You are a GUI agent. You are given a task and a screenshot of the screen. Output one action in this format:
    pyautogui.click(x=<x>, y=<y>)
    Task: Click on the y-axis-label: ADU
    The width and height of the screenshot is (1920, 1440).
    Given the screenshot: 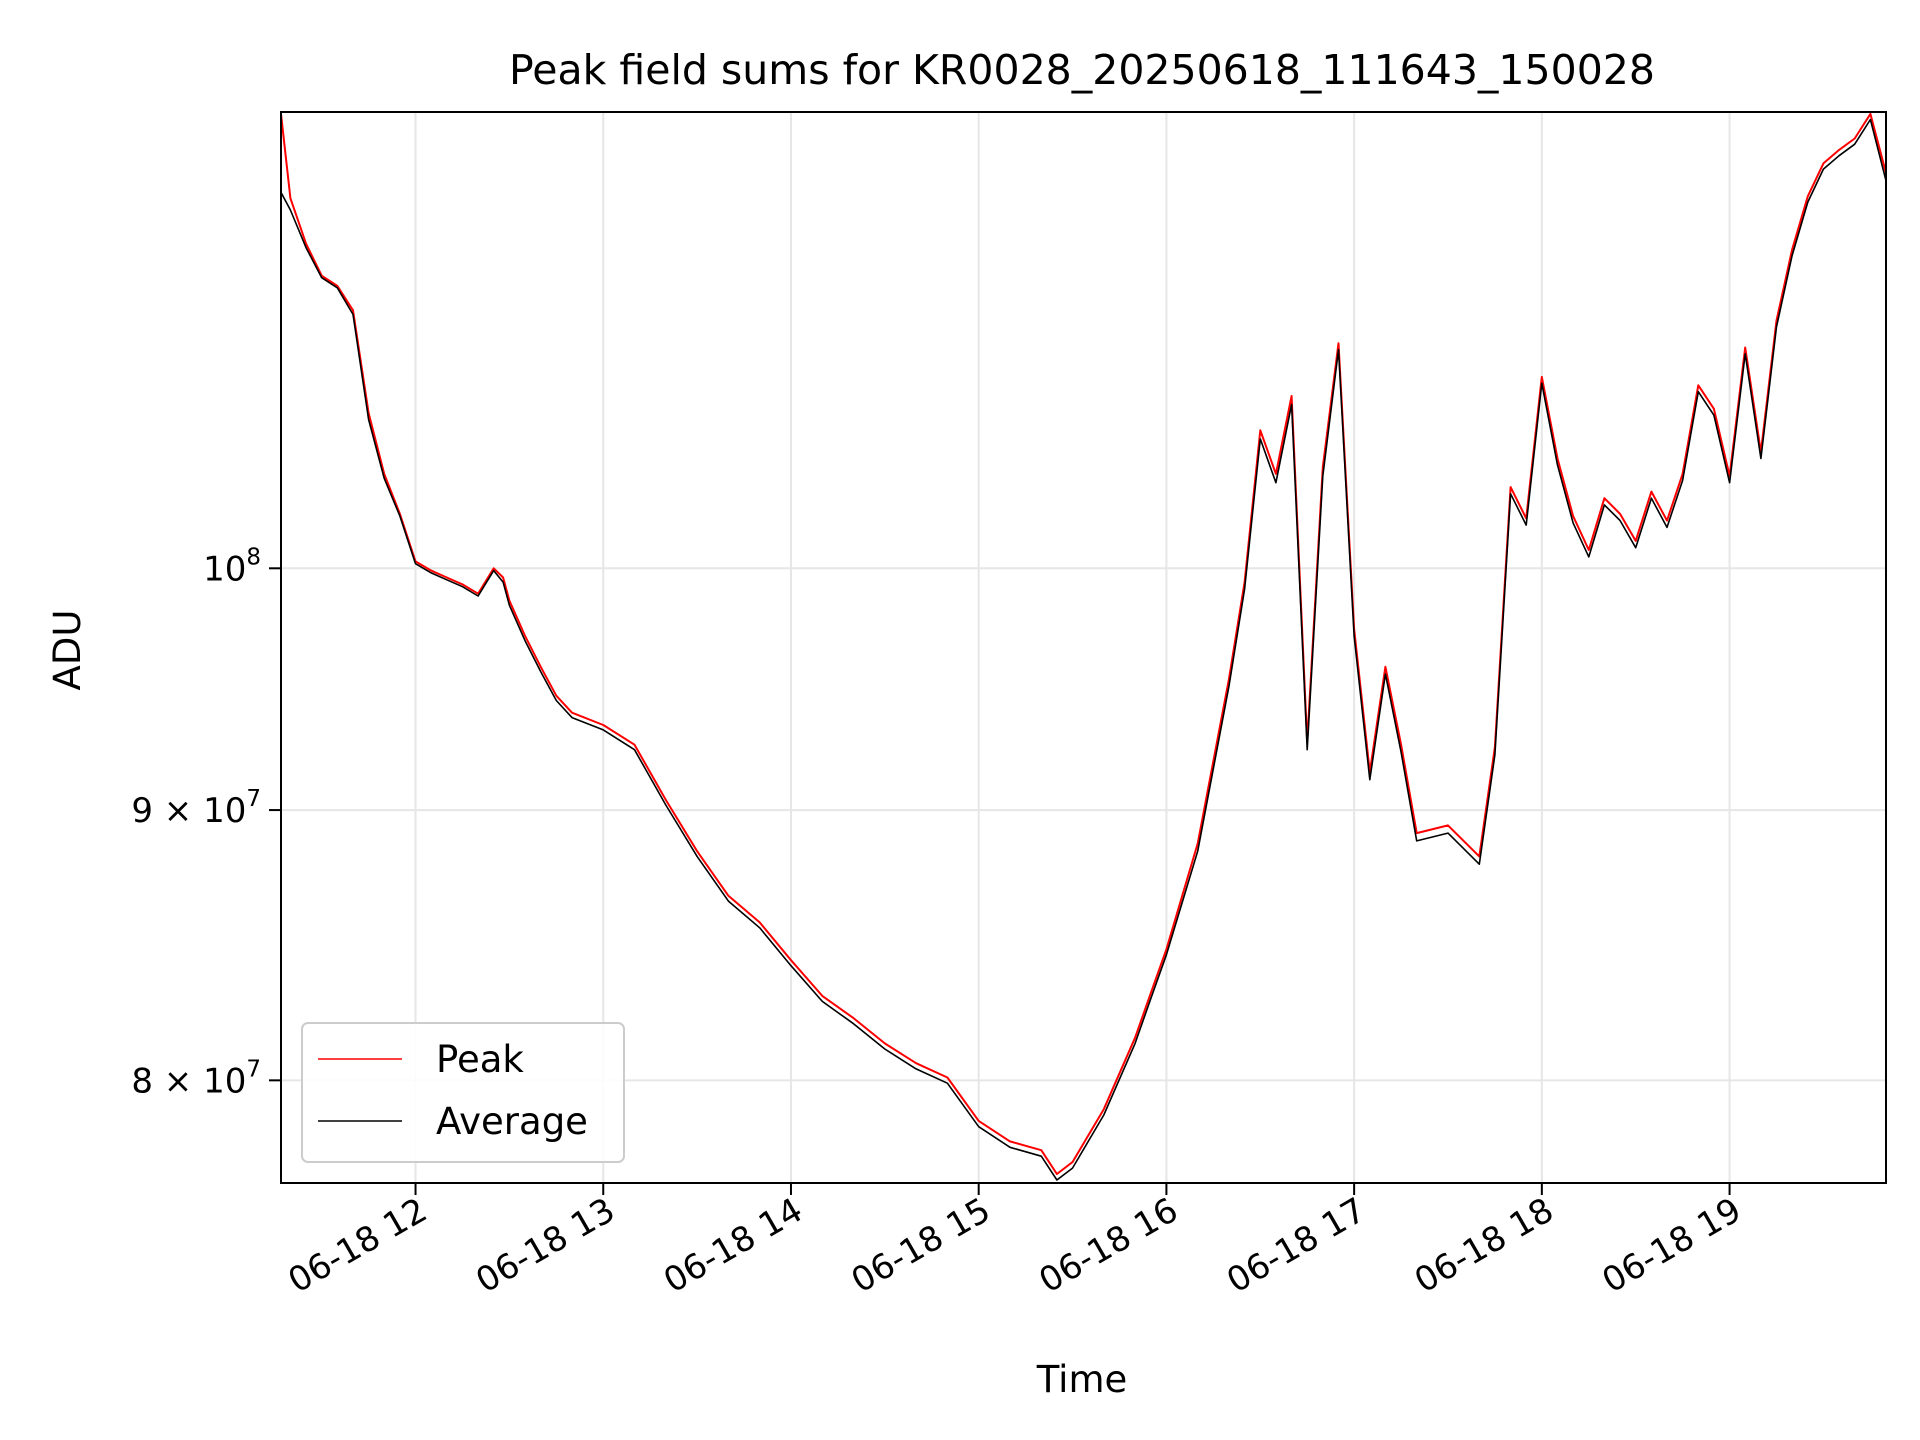 What is the action you would take?
    pyautogui.click(x=67, y=650)
    